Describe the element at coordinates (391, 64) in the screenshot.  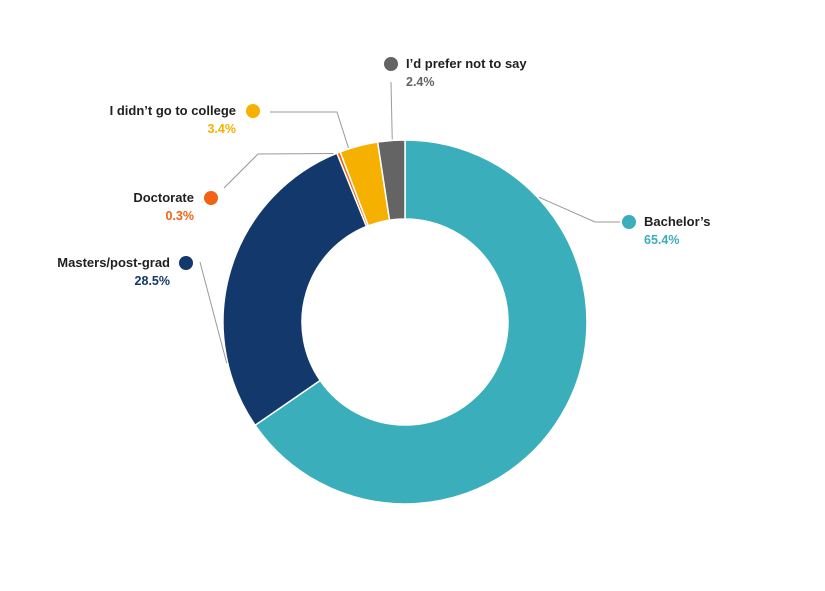
I see `legend-dot-id-prefer-not-to-say` at that location.